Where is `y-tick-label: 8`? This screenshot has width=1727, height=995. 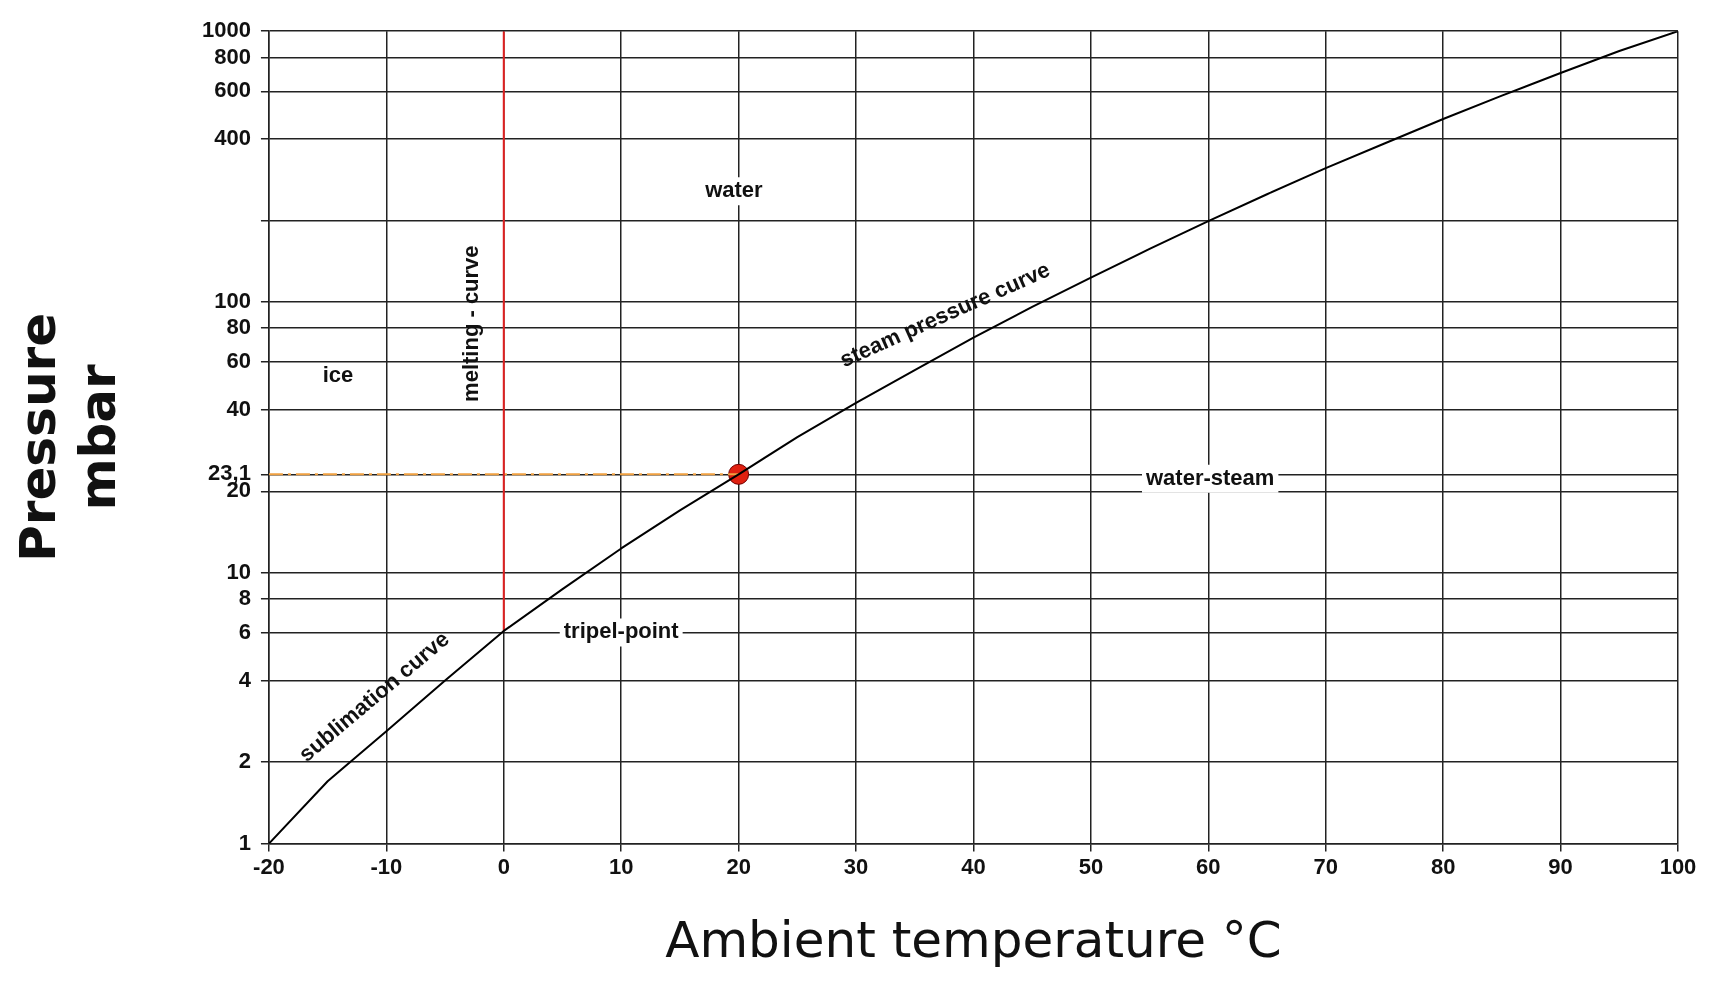 y-tick-label: 8 is located at coordinates (244, 598).